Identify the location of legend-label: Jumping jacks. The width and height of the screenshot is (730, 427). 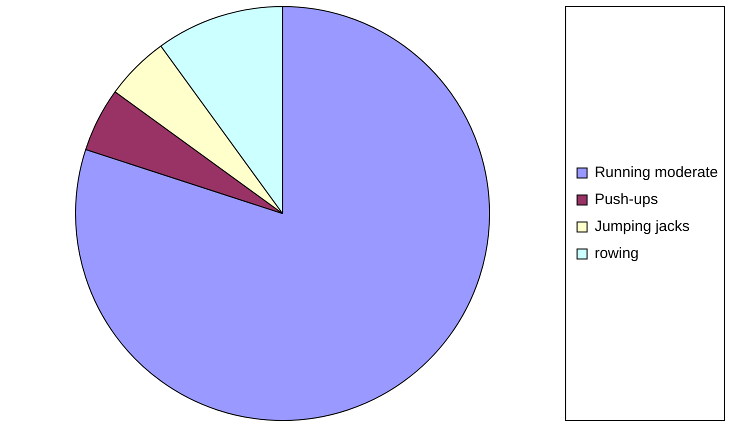
(642, 227).